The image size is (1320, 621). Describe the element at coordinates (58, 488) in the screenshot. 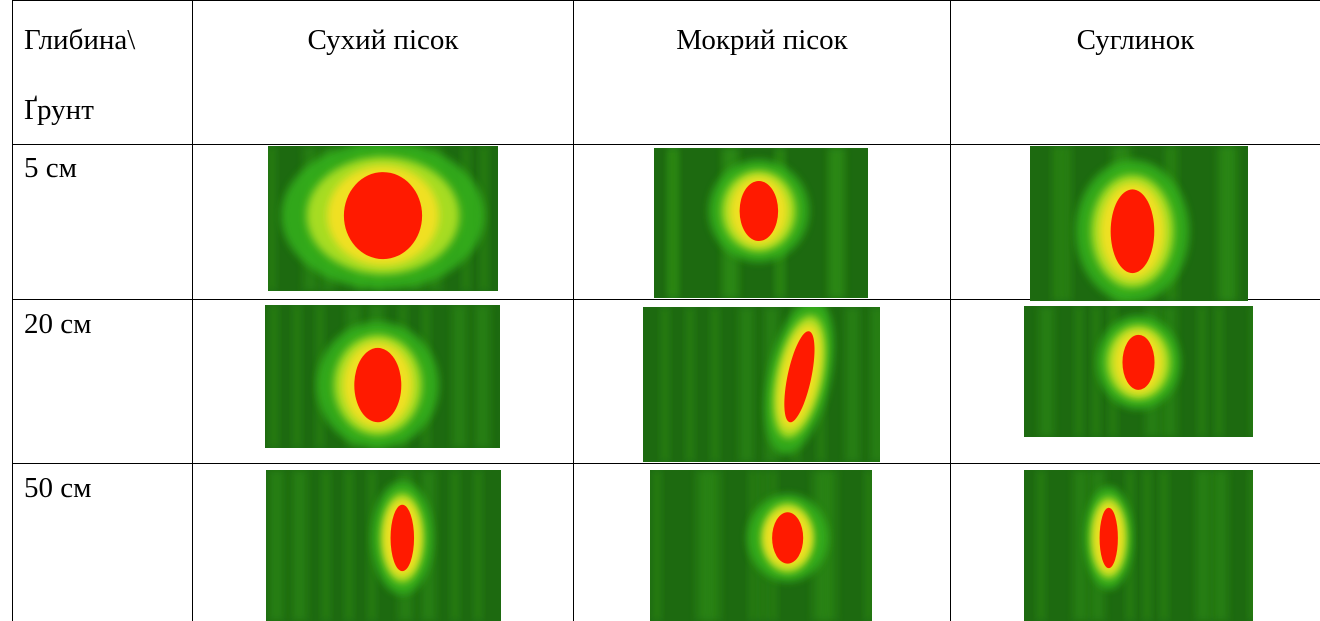

I see `row-header: 50 см` at that location.